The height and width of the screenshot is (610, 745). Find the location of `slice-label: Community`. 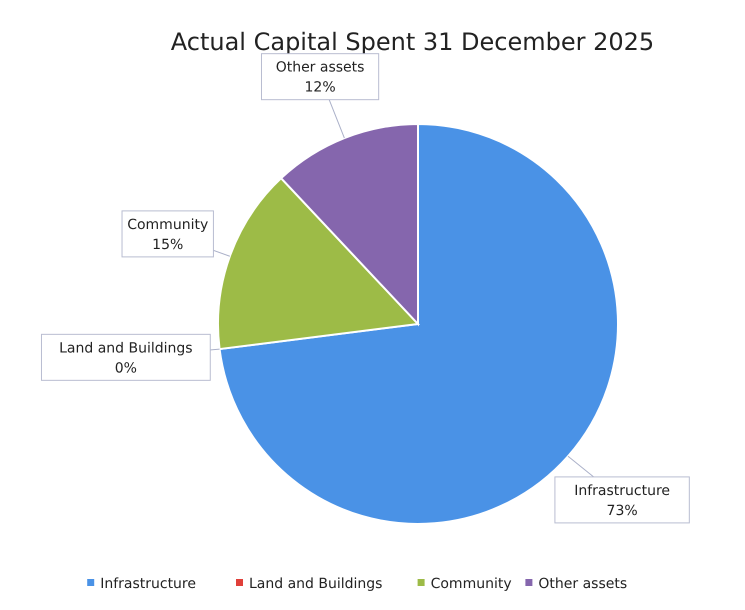

slice-label: Community is located at coordinates (167, 224).